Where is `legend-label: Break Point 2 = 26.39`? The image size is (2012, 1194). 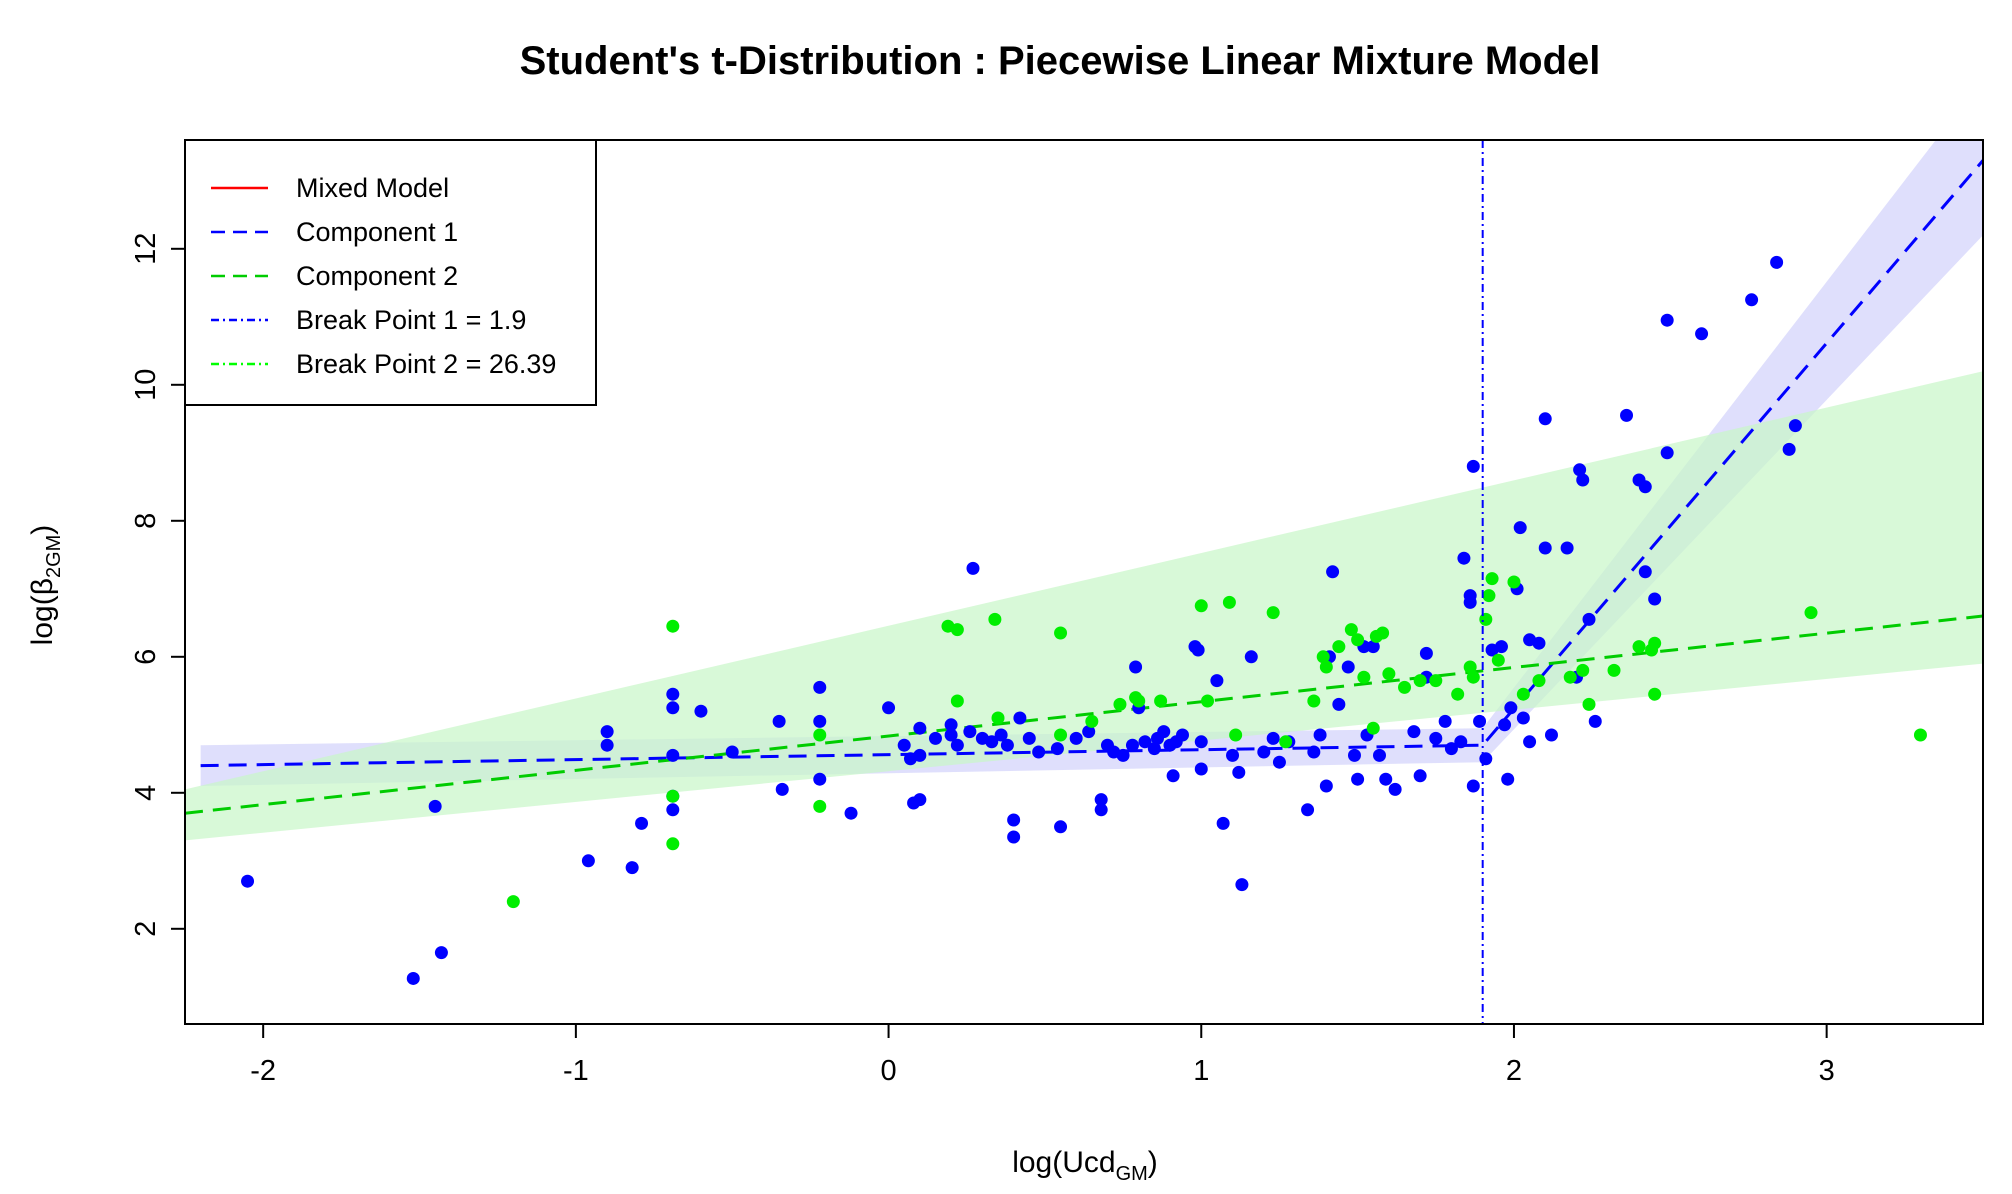 legend-label: Break Point 2 = 26.39 is located at coordinates (426, 364).